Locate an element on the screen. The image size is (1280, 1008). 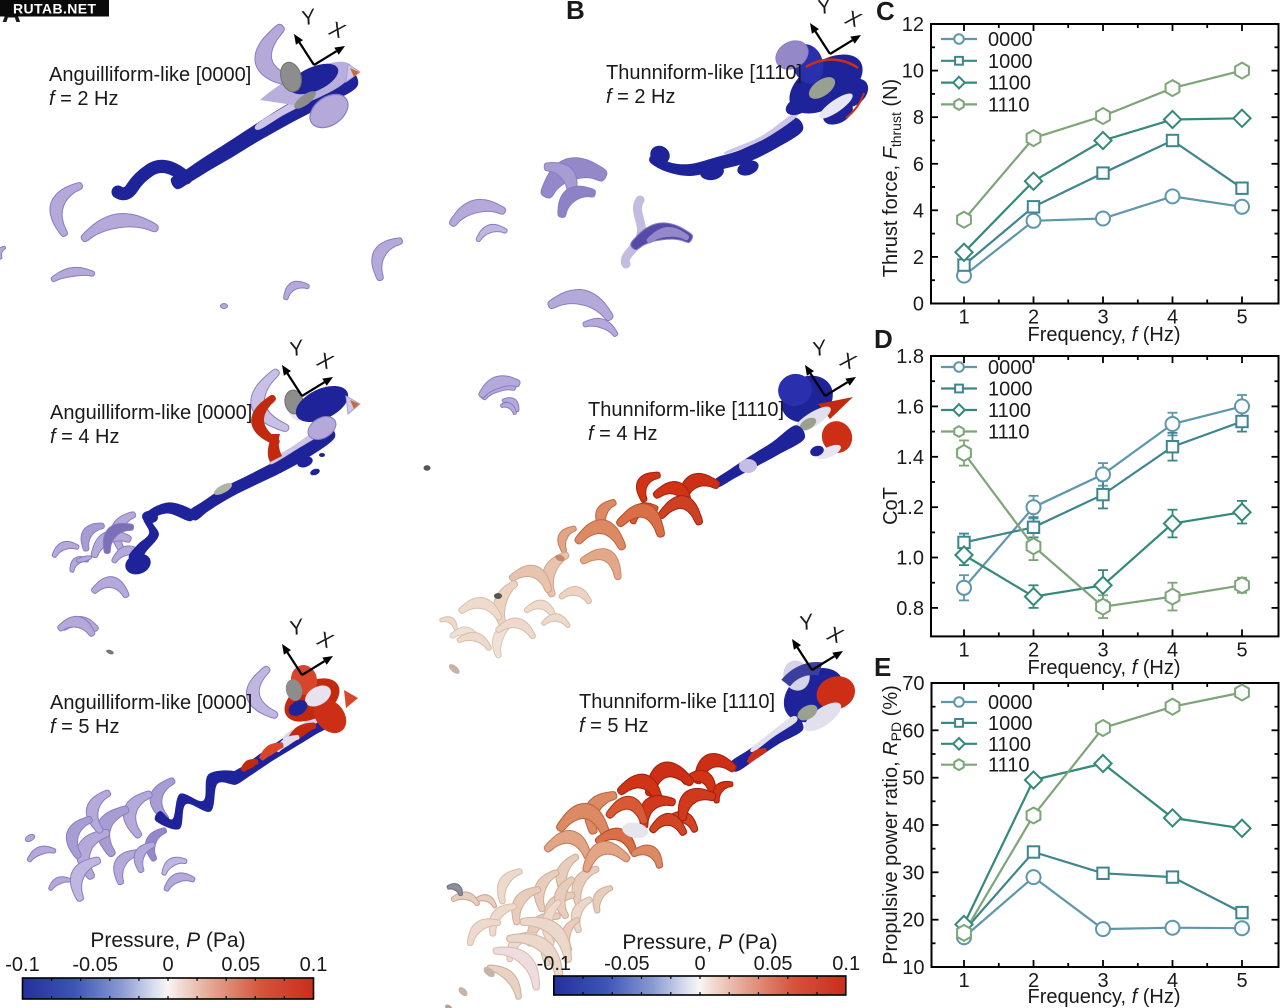
svg-text: 1.2 is located at coordinates (910, 508).